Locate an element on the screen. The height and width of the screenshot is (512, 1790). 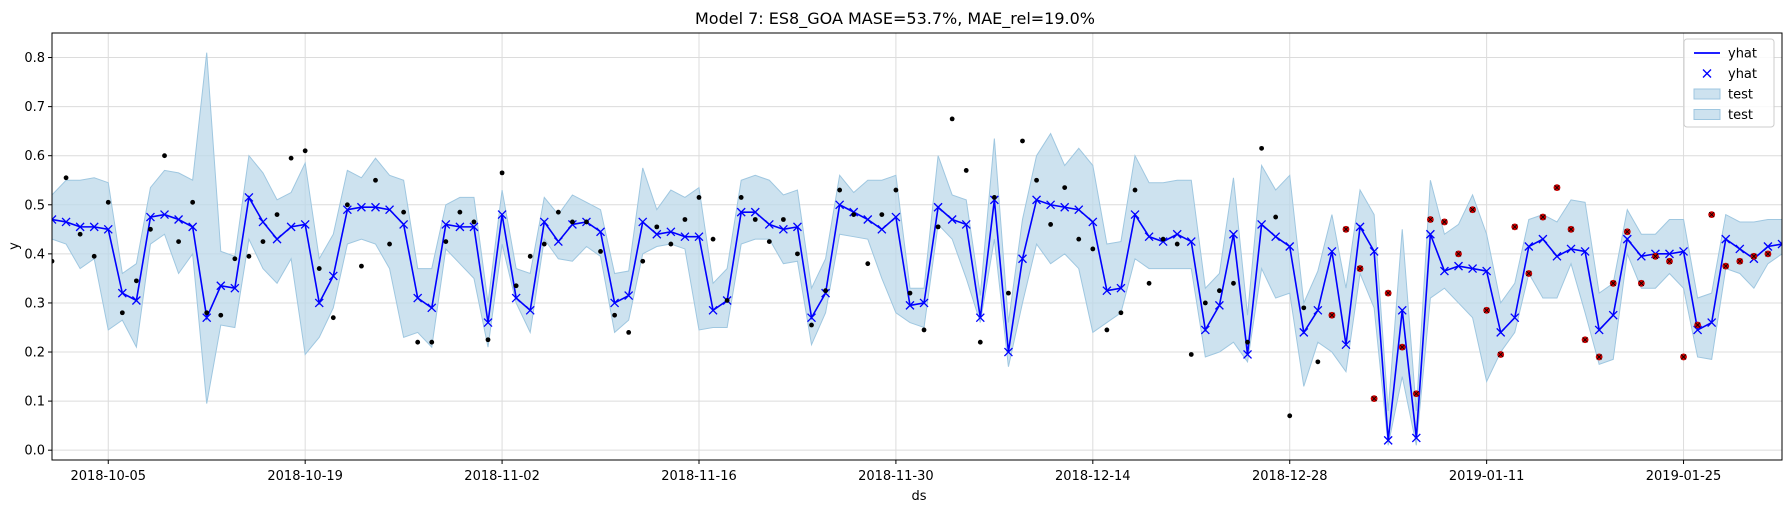
y-tick-label: 0.8 is located at coordinates (34, 58).